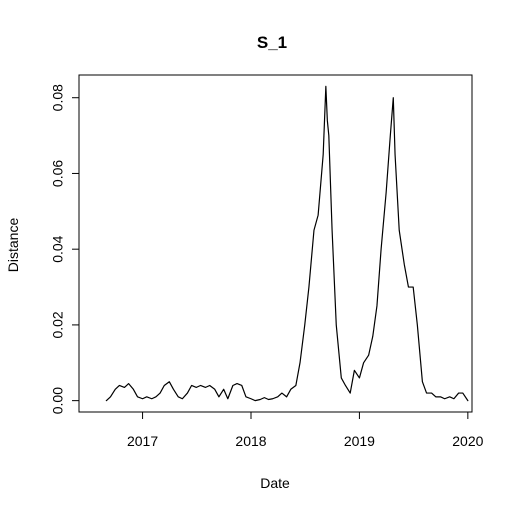 The image size is (512, 516). Describe the element at coordinates (272, 42) in the screenshot. I see `chart-title: S_1` at that location.